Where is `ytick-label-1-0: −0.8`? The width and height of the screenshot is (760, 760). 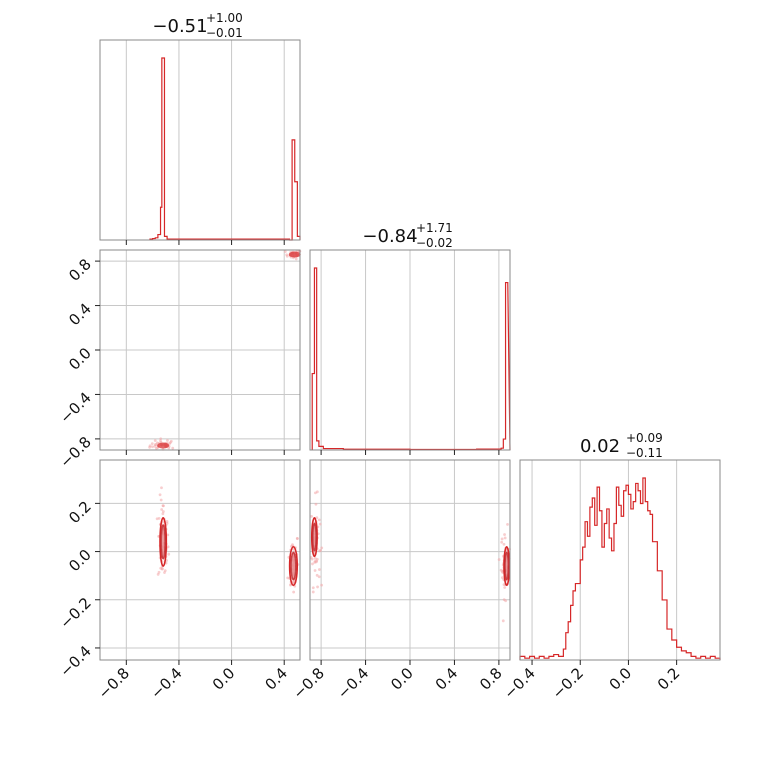 ytick-label-1-0: −0.8 is located at coordinates (75, 452).